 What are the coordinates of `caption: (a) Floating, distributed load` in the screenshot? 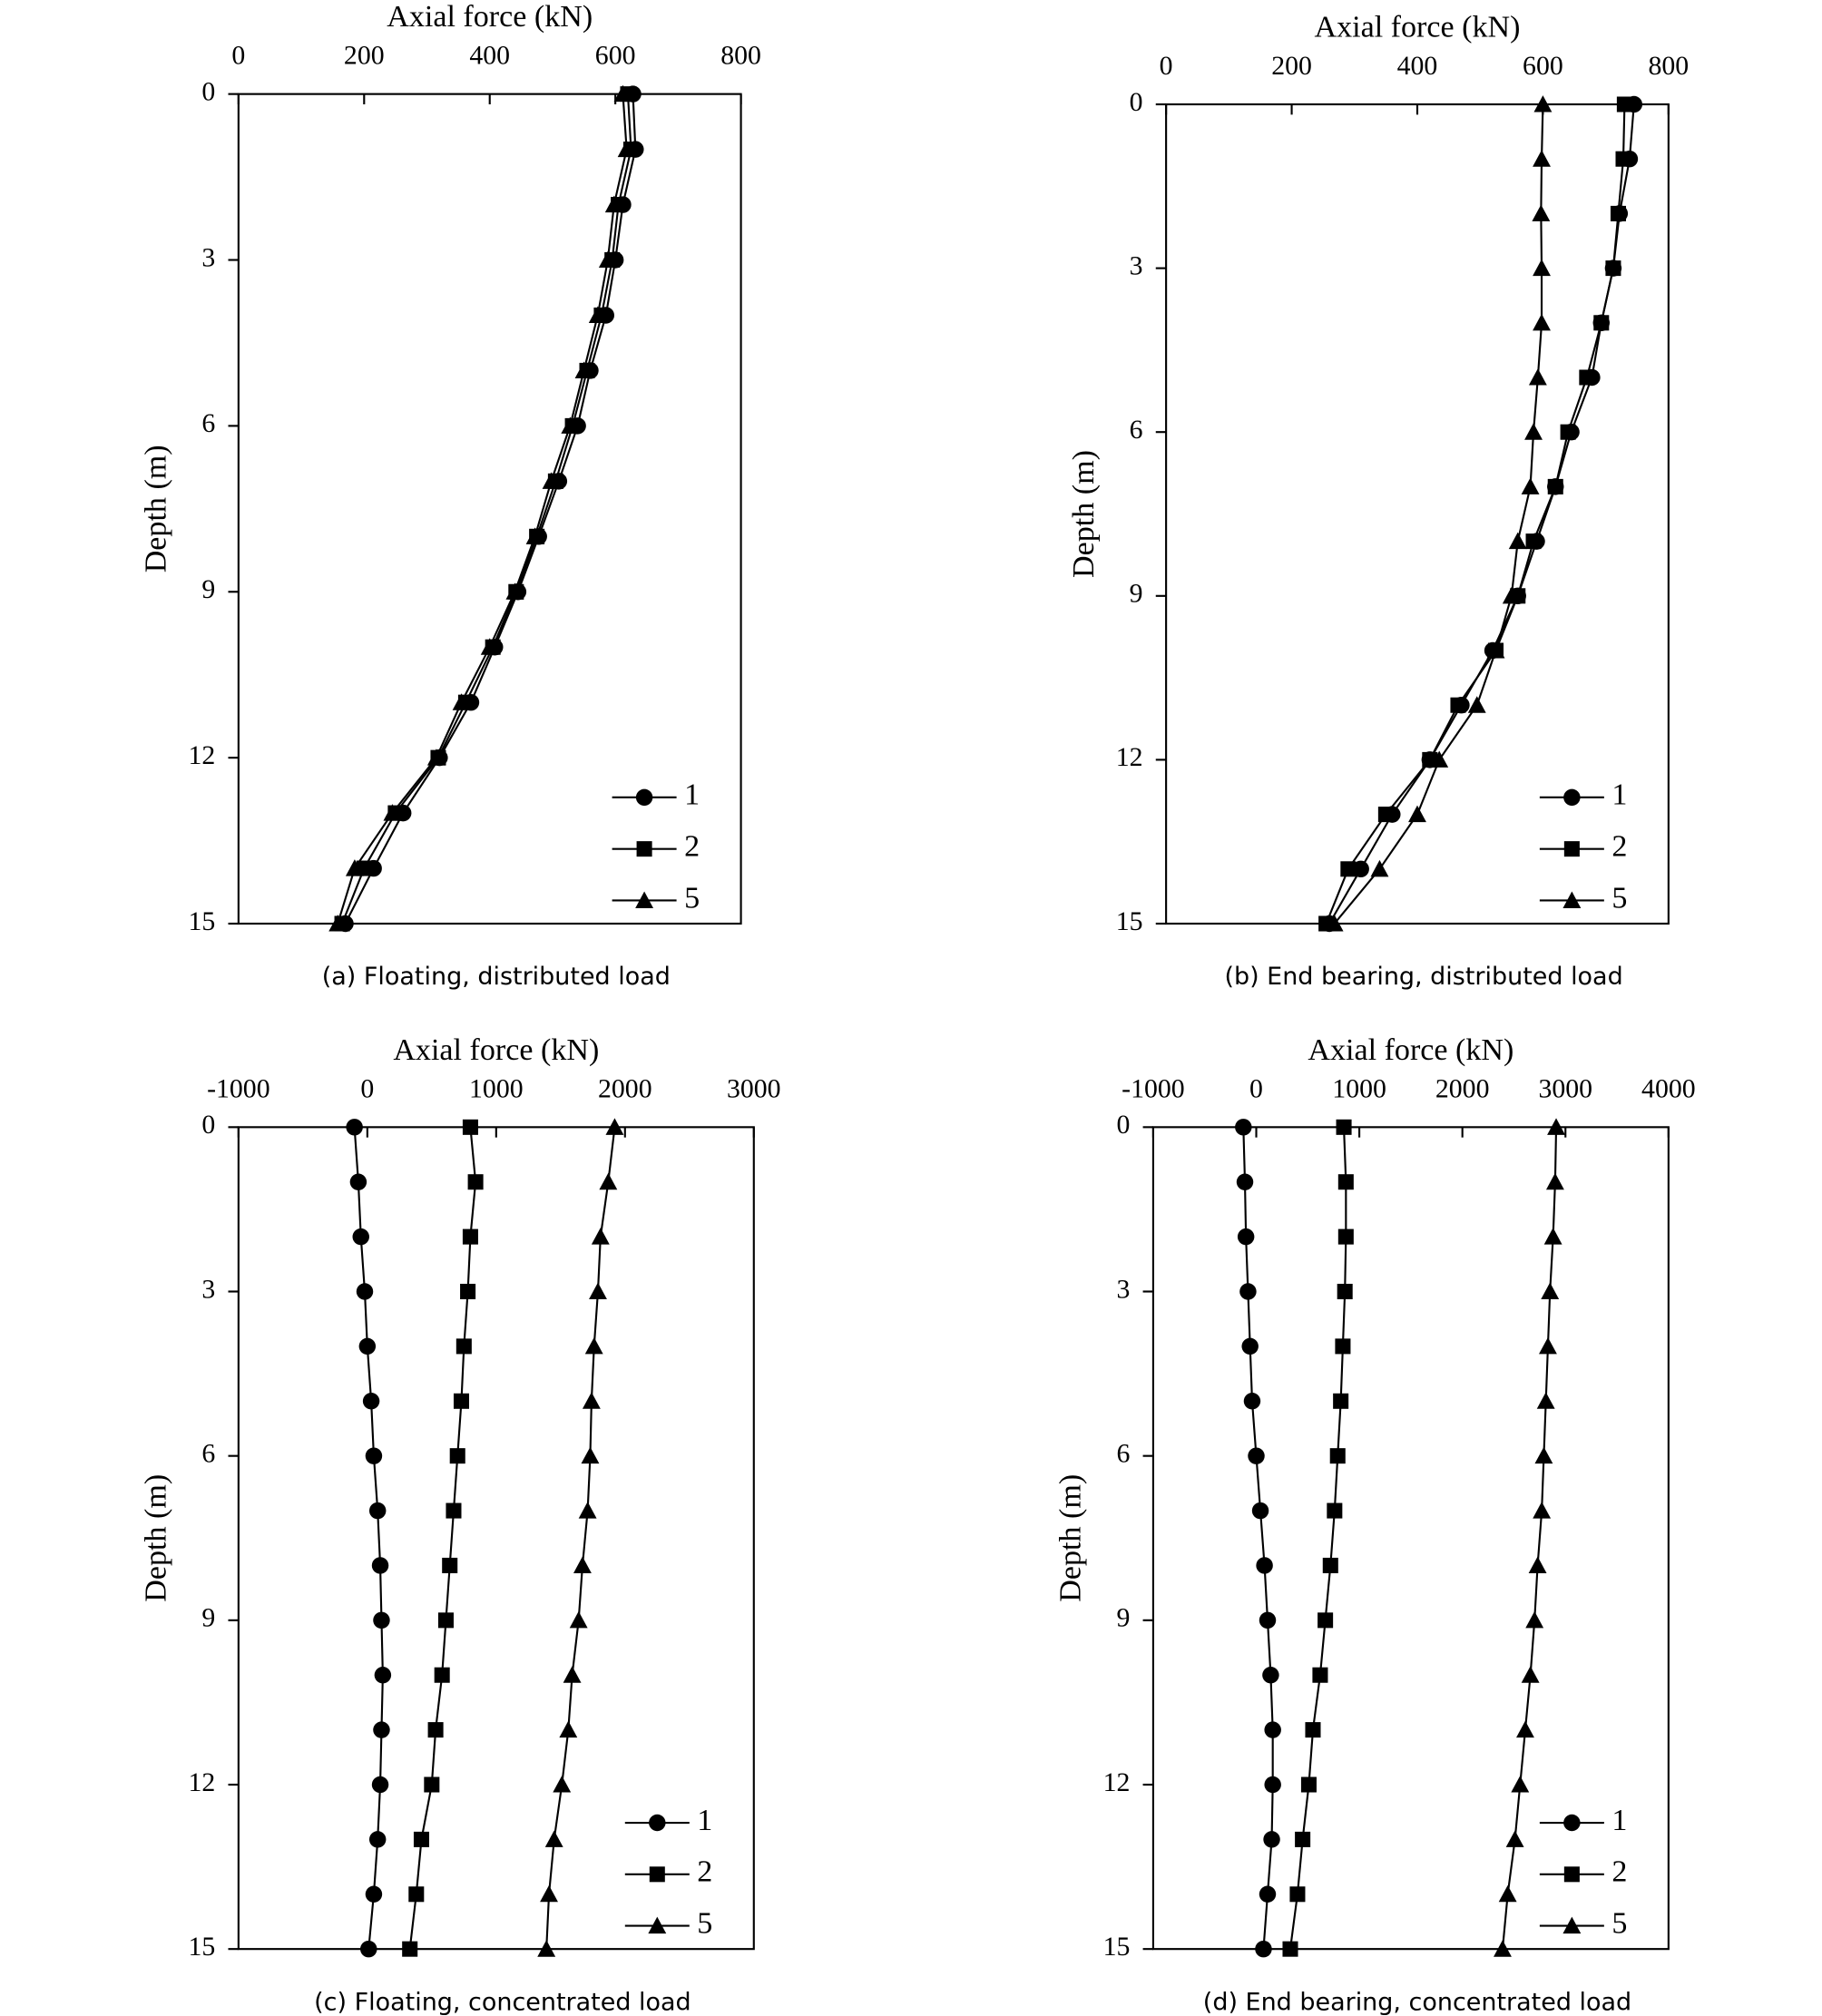 It's located at (496, 977).